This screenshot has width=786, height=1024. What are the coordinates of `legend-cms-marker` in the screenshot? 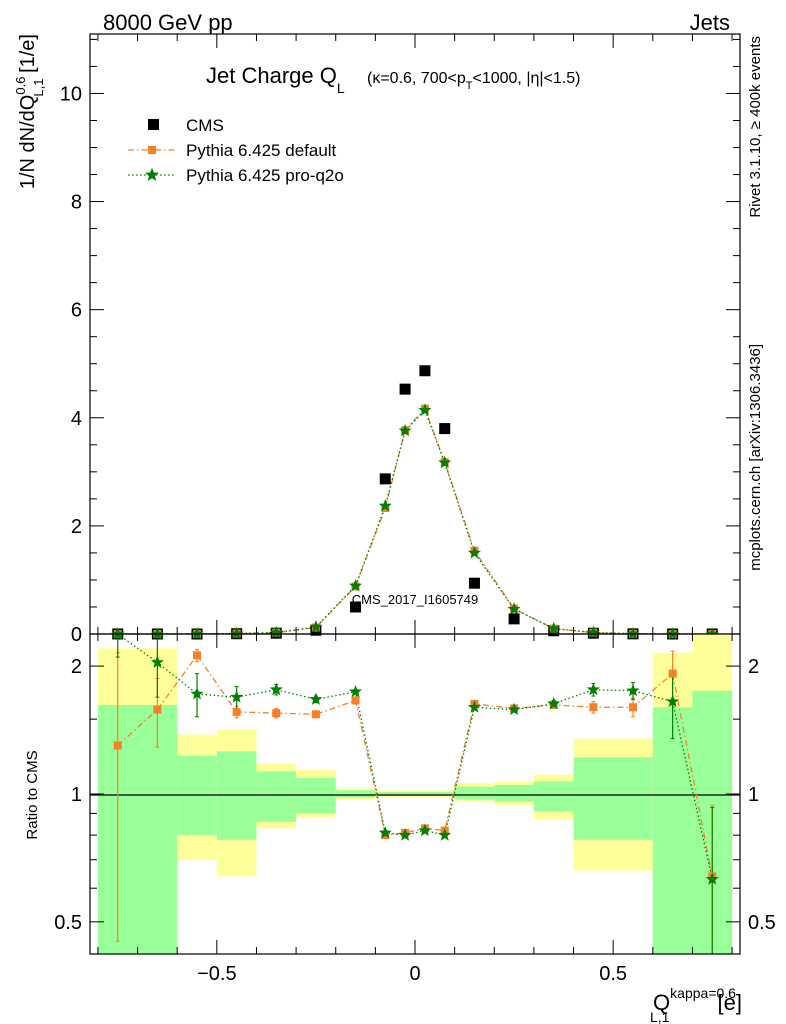 It's located at (153, 124).